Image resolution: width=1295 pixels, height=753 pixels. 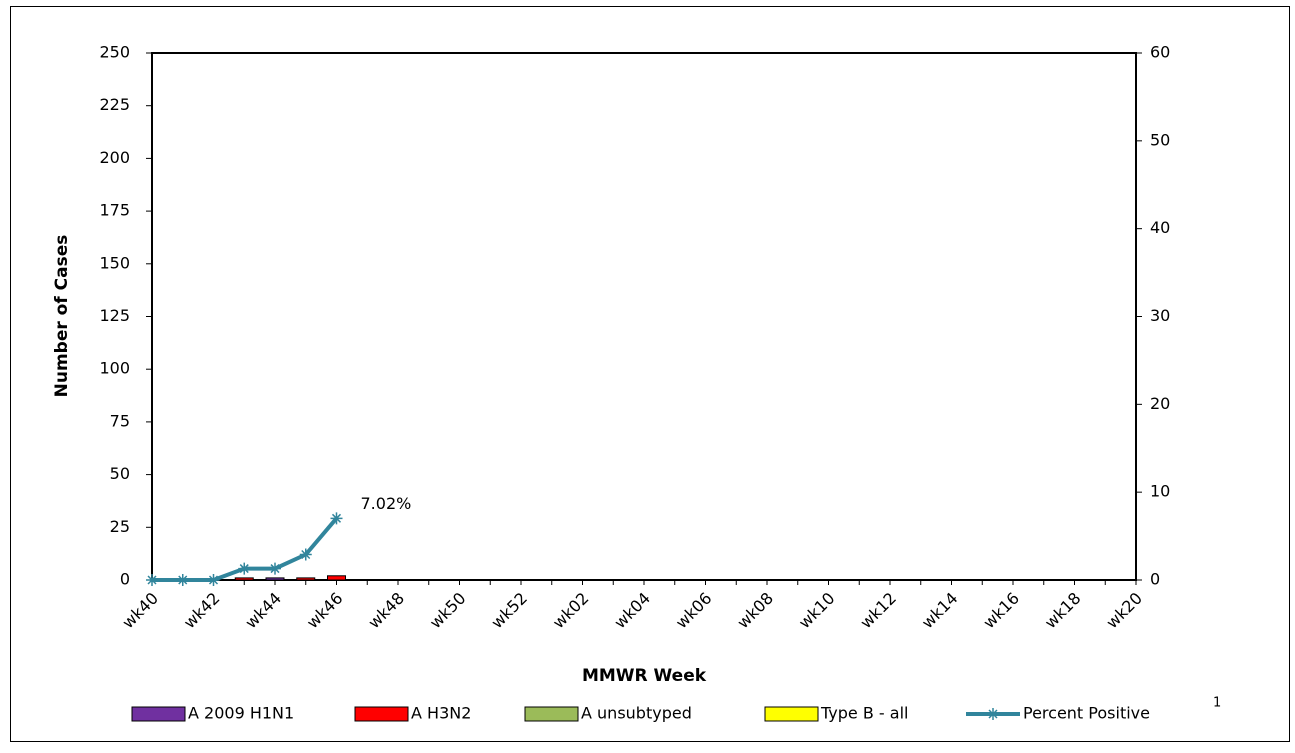 I want to click on y-tick-label: 175, so click(x=114, y=210).